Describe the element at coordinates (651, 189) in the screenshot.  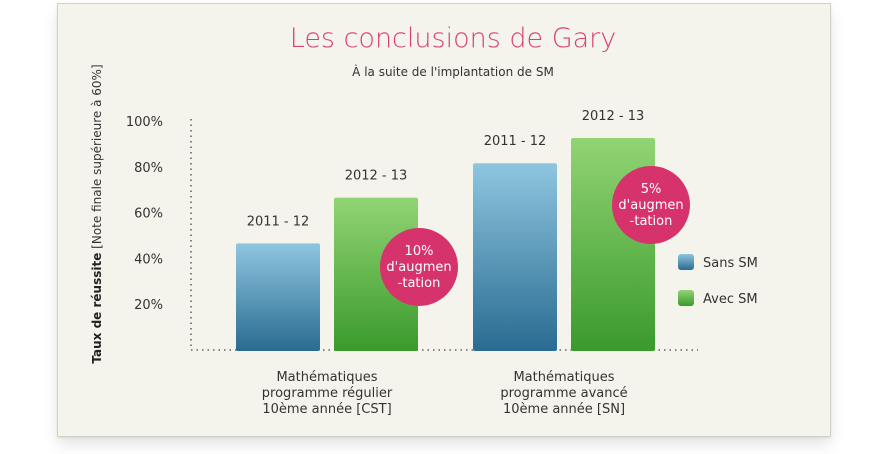
I see `increase-bubble-text: 5%` at that location.